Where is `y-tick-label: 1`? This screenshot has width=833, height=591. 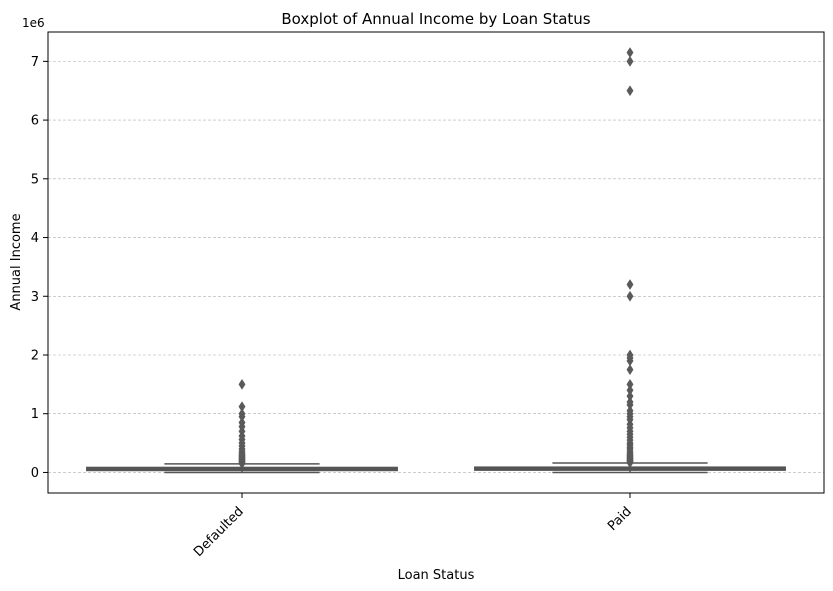
y-tick-label: 1 is located at coordinates (35, 414).